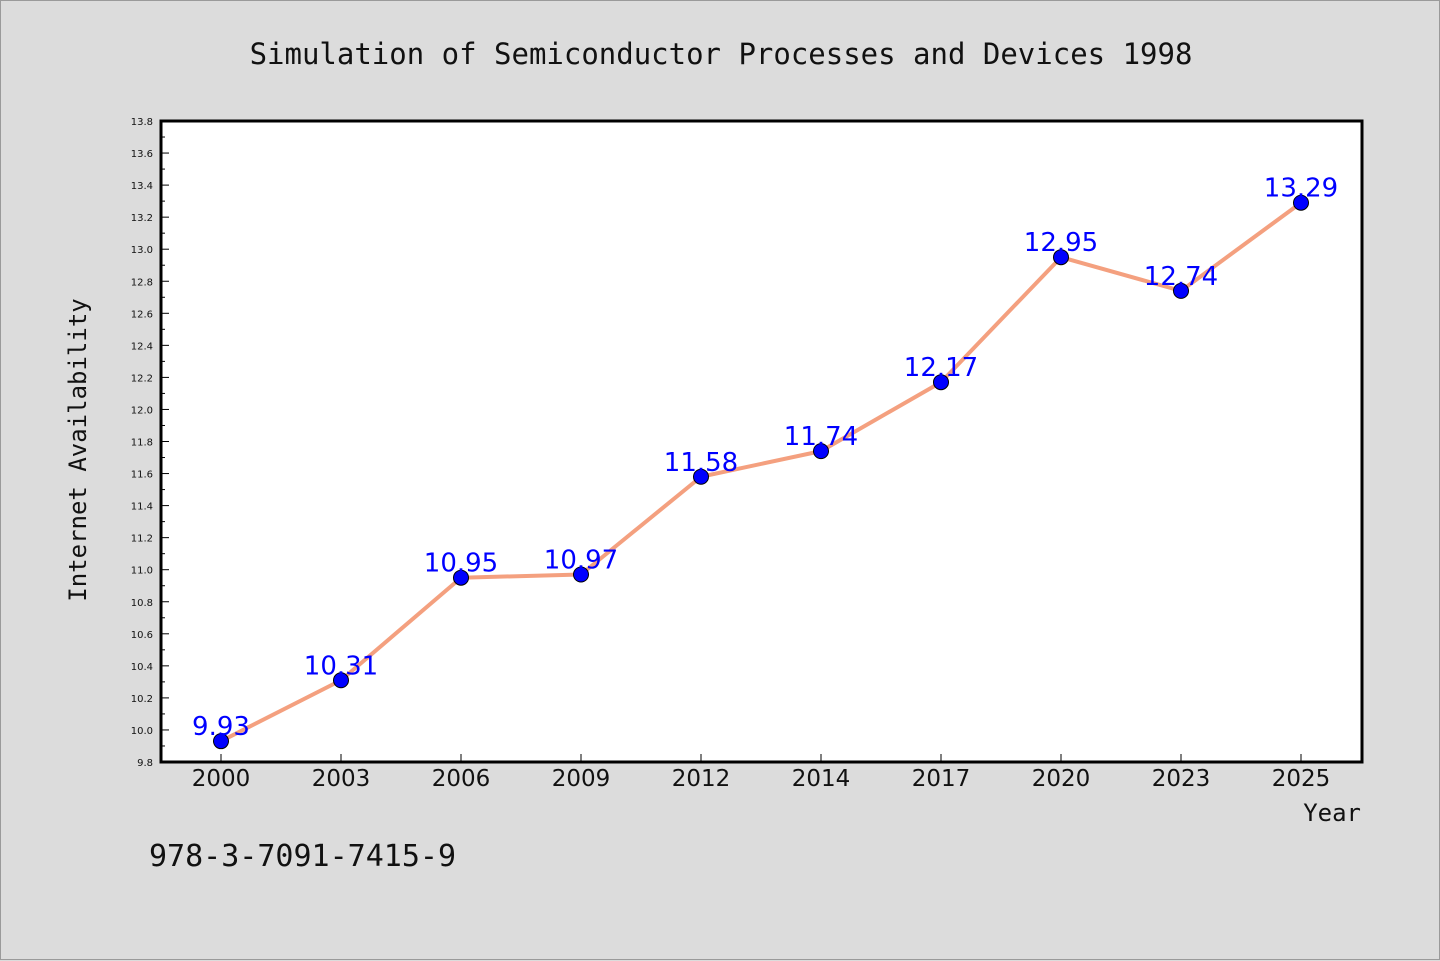 This screenshot has height=961, width=1440. Describe the element at coordinates (1181, 779) in the screenshot. I see `x-tick-label: 2023` at that location.